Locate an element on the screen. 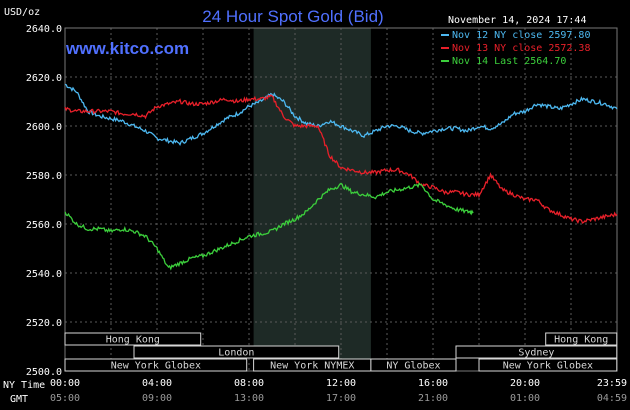 The height and width of the screenshot is (410, 630). ny-time-label: NY Time is located at coordinates (24, 385).